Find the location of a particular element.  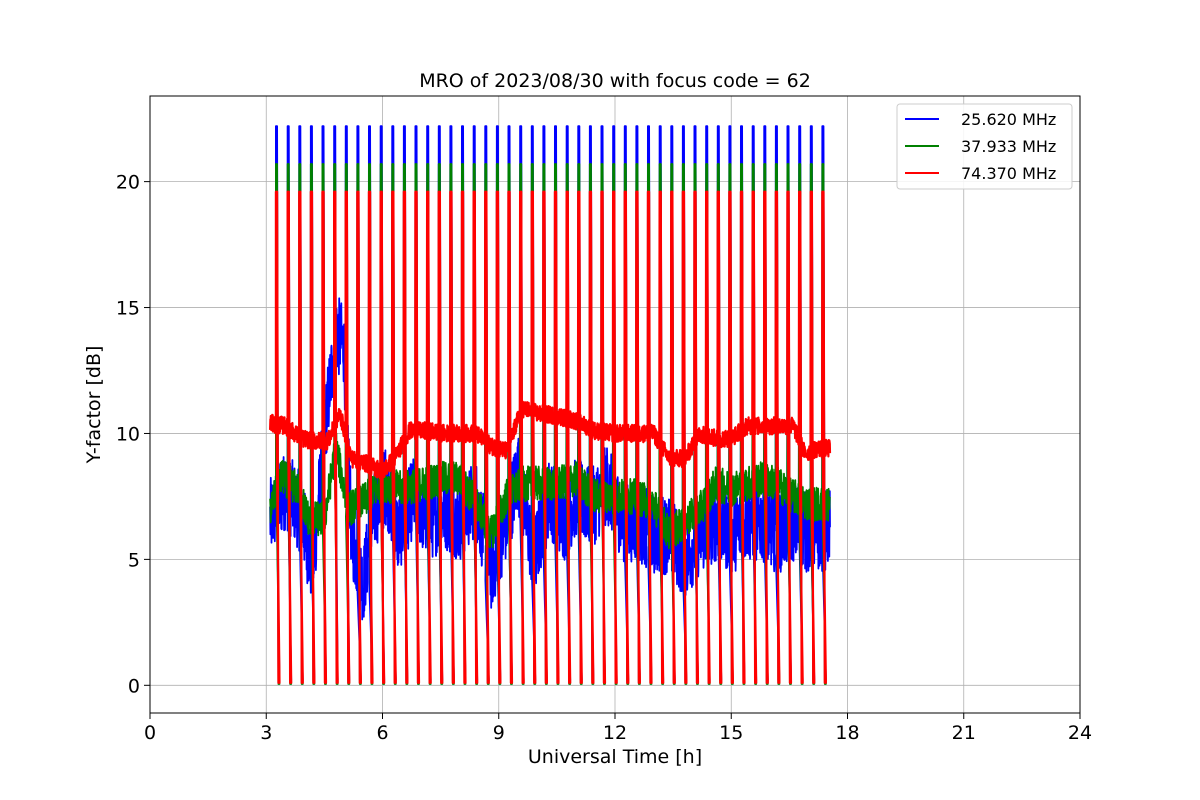

y-tick-label: 20 is located at coordinates (128, 183).